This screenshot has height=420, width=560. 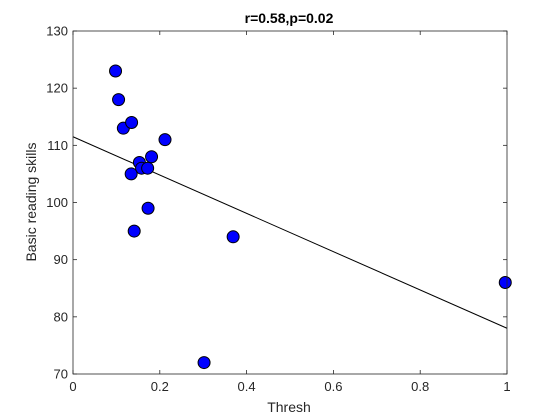 I want to click on x-tick-label: 0.4, so click(x=247, y=386).